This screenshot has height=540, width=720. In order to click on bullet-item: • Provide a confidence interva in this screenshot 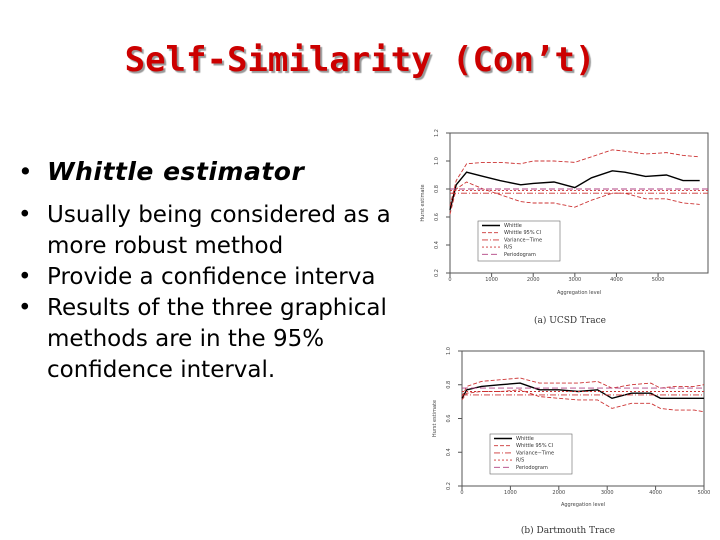, I will do `click(224, 277)`.